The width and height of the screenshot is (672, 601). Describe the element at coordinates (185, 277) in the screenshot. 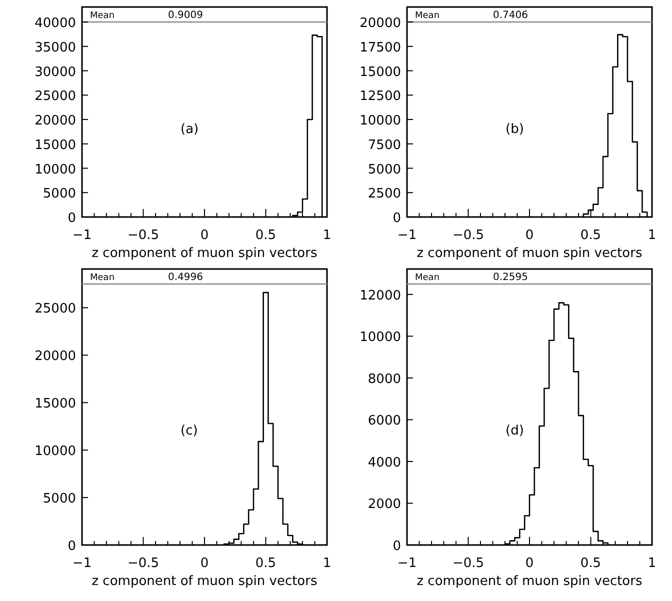

I see `text: 0.4996` at that location.